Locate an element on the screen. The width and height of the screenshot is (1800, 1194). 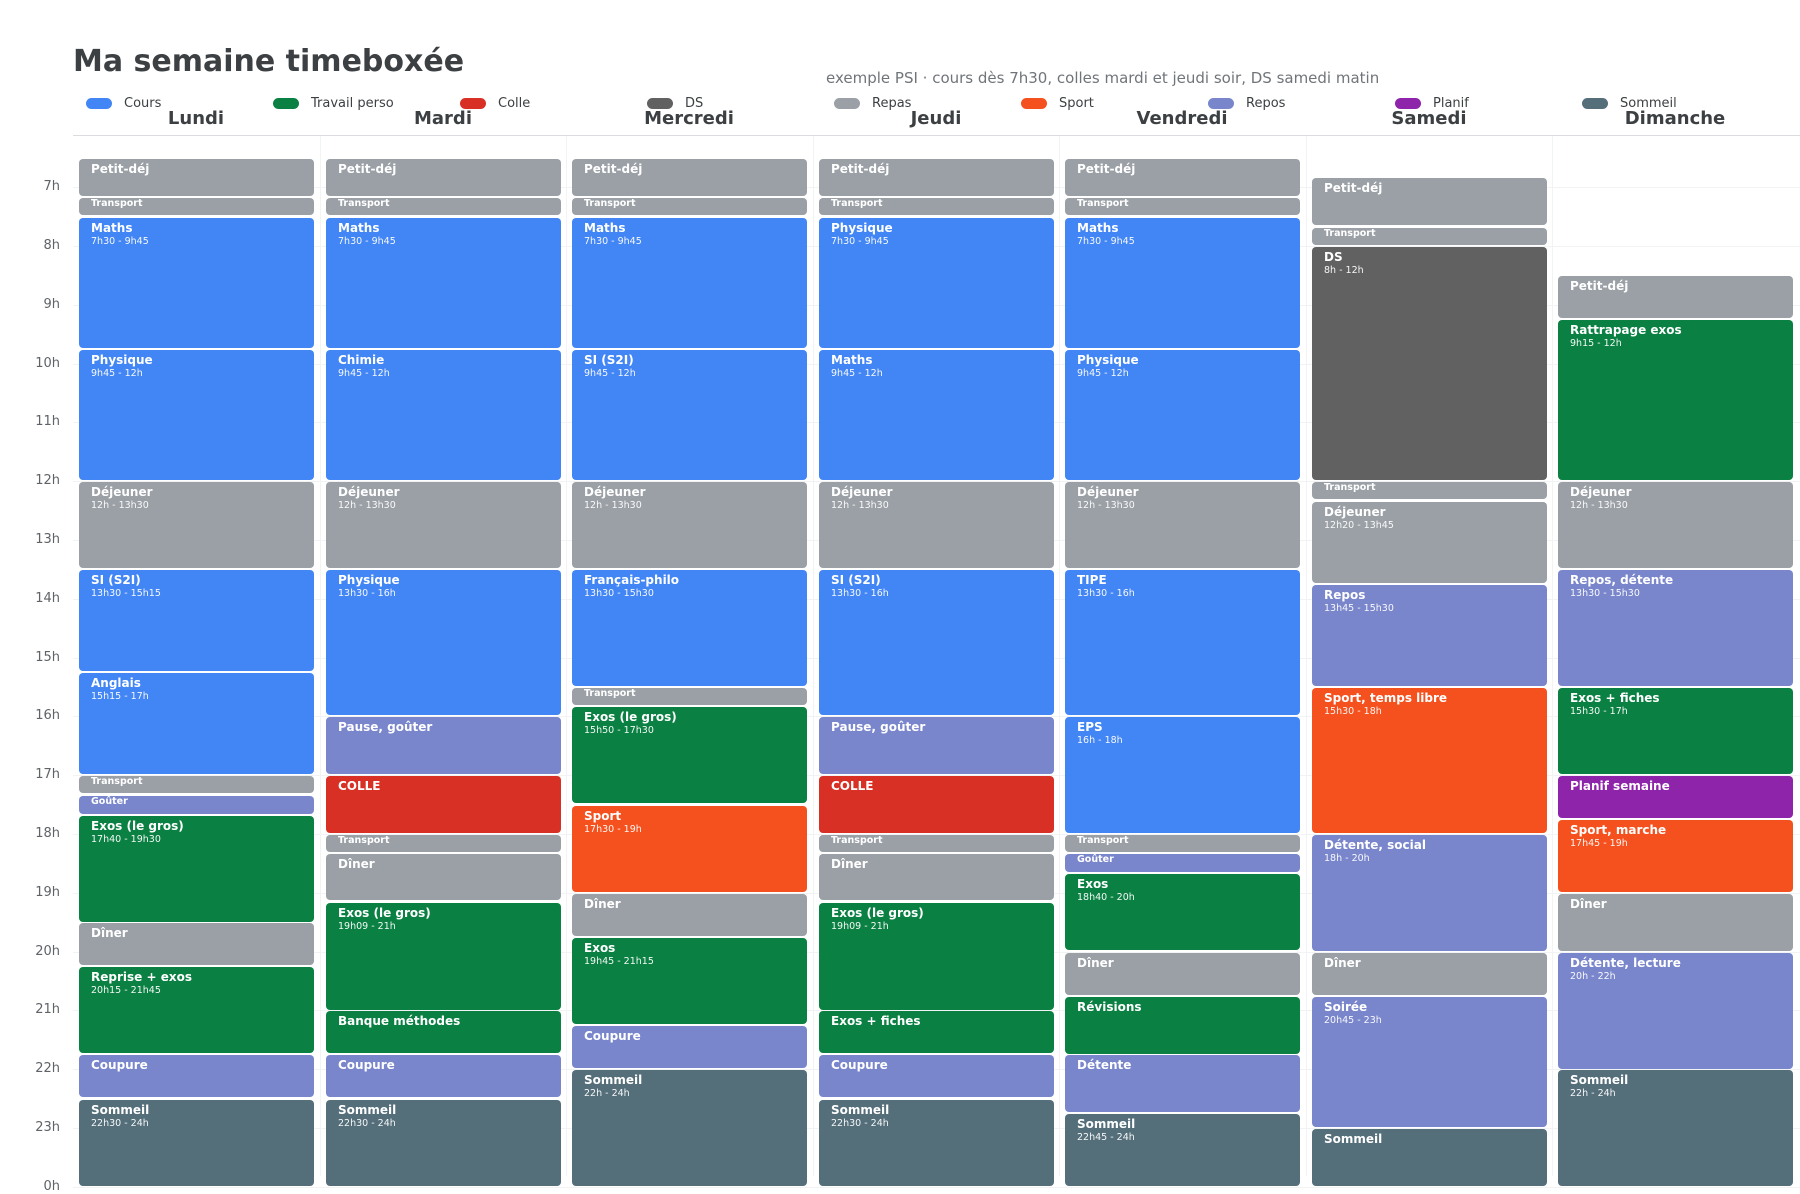
event-block: Repos, détente 13h30 - 15h30 is located at coordinates (1675, 628).